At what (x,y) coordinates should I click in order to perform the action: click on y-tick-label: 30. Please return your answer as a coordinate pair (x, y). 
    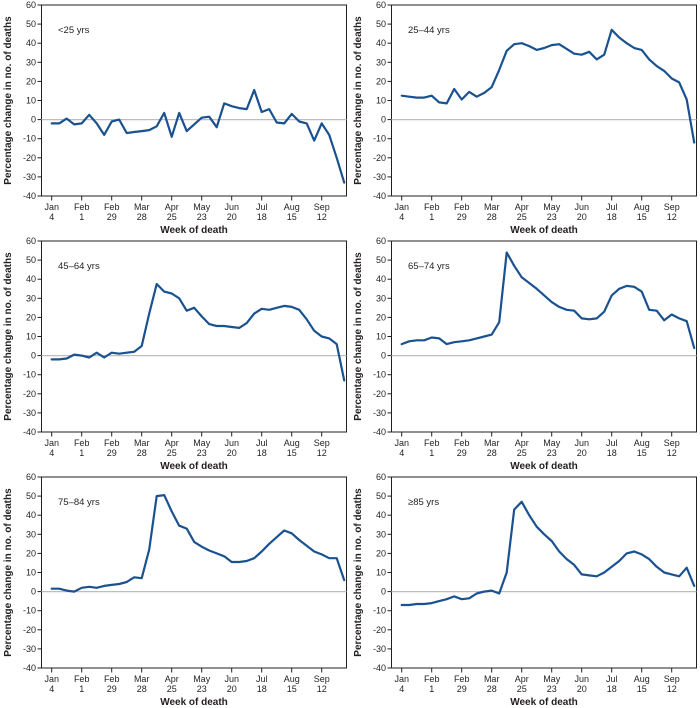
    Looking at the image, I should click on (381, 298).